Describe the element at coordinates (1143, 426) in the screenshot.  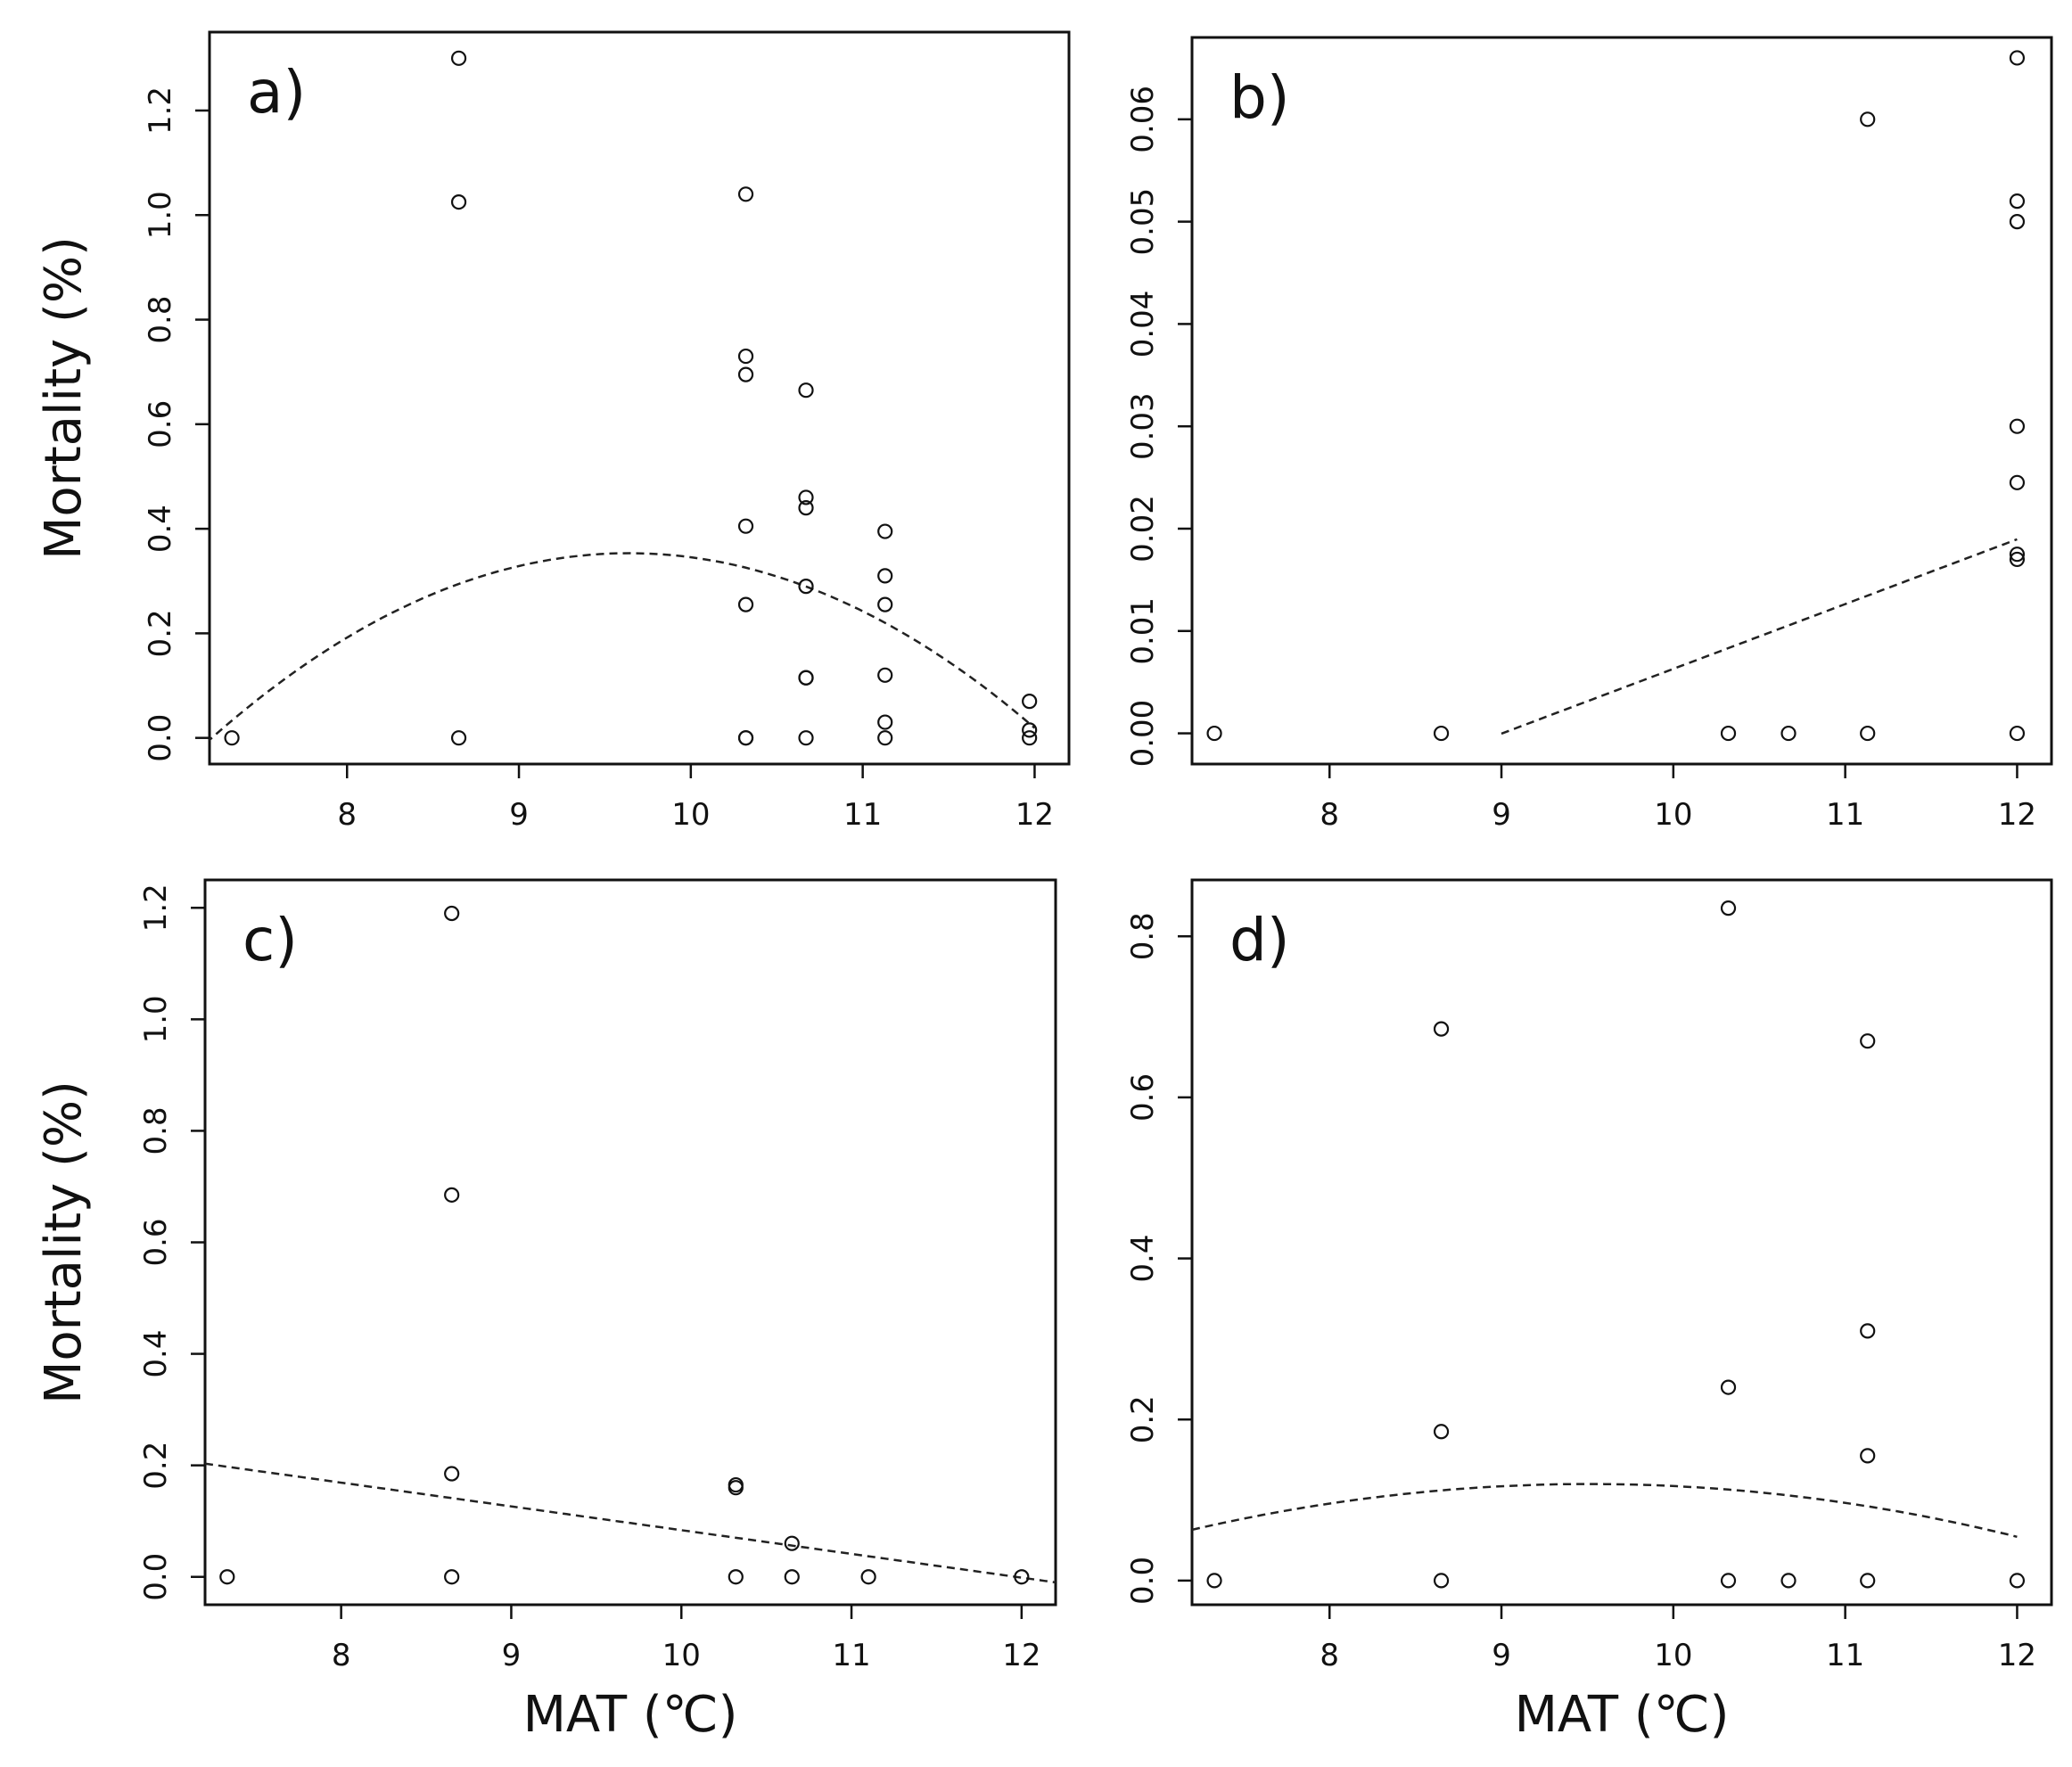
I see `y-tick-label: 0.03` at that location.